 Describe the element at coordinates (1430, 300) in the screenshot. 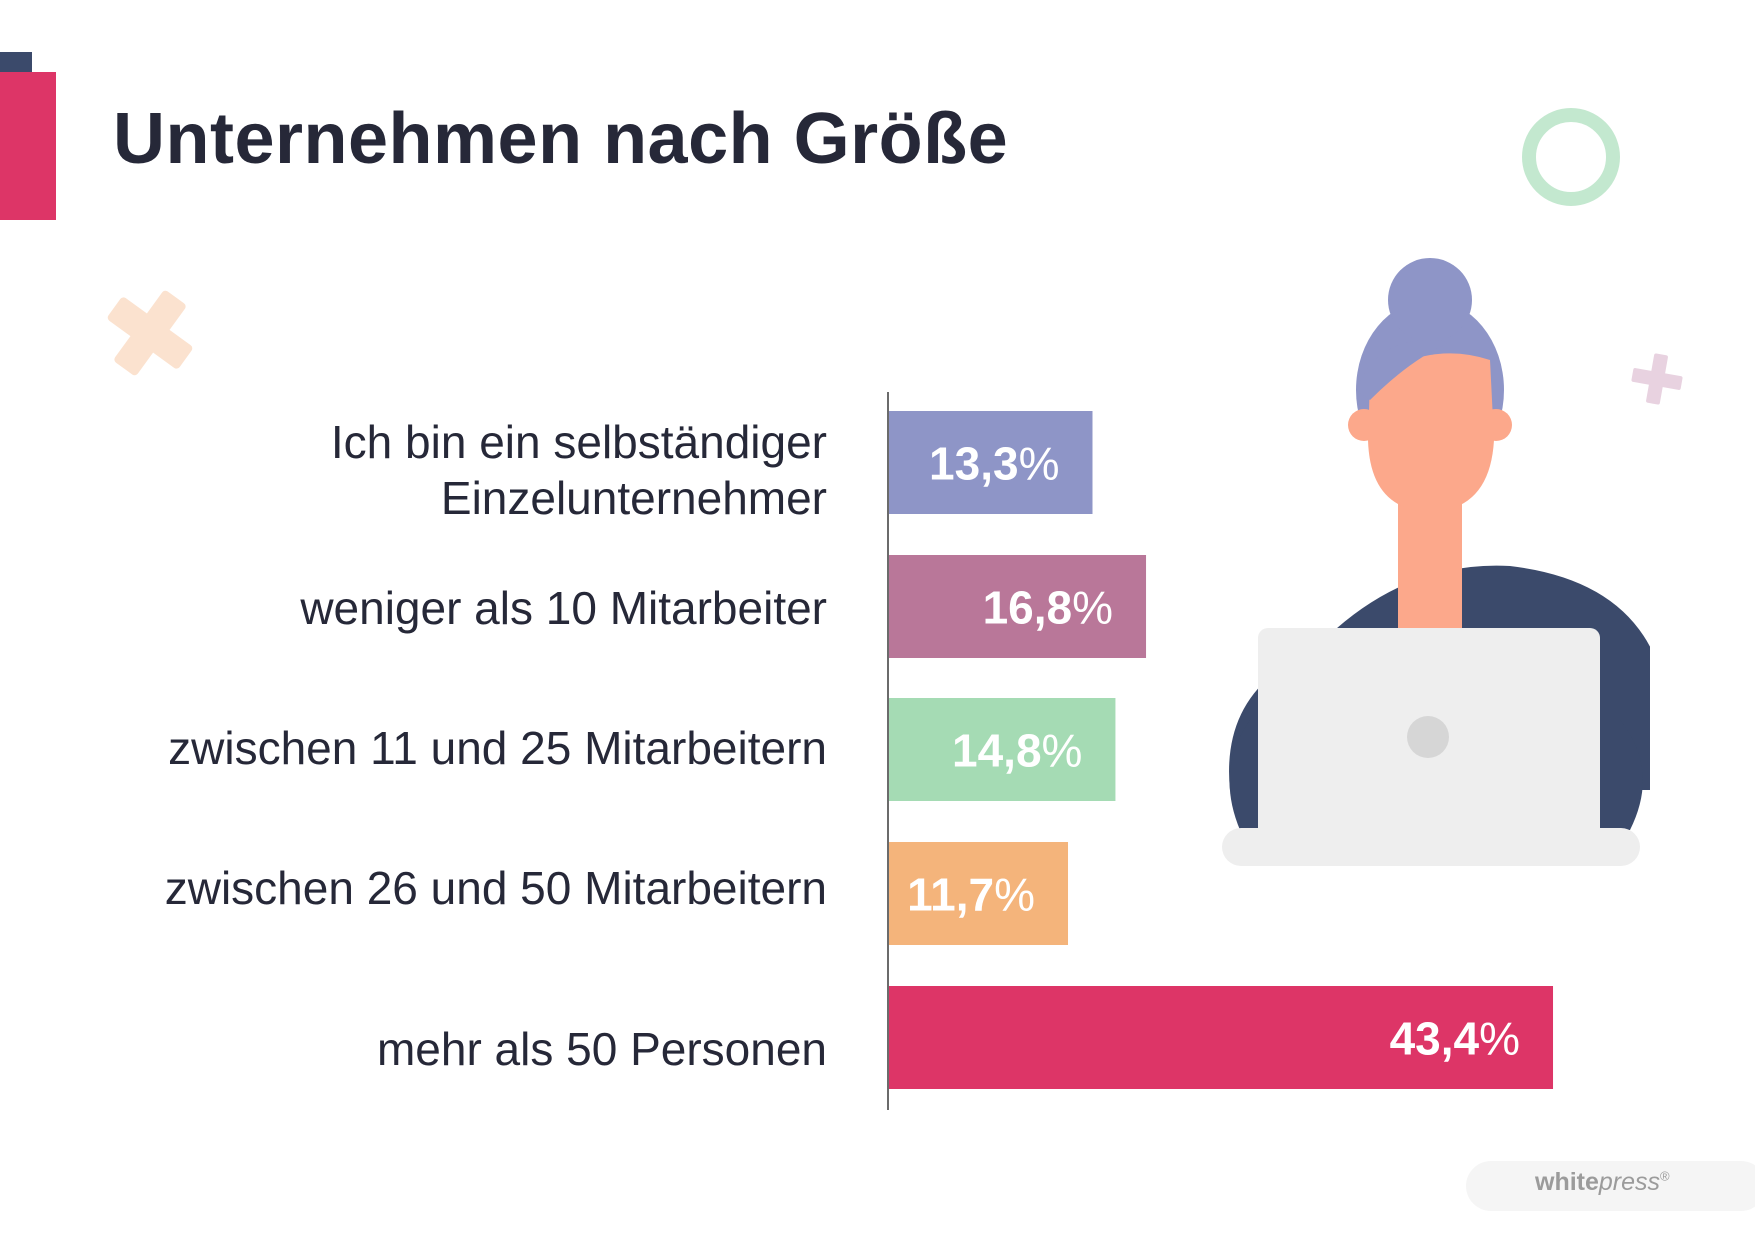

I see `person-hair-bun` at that location.